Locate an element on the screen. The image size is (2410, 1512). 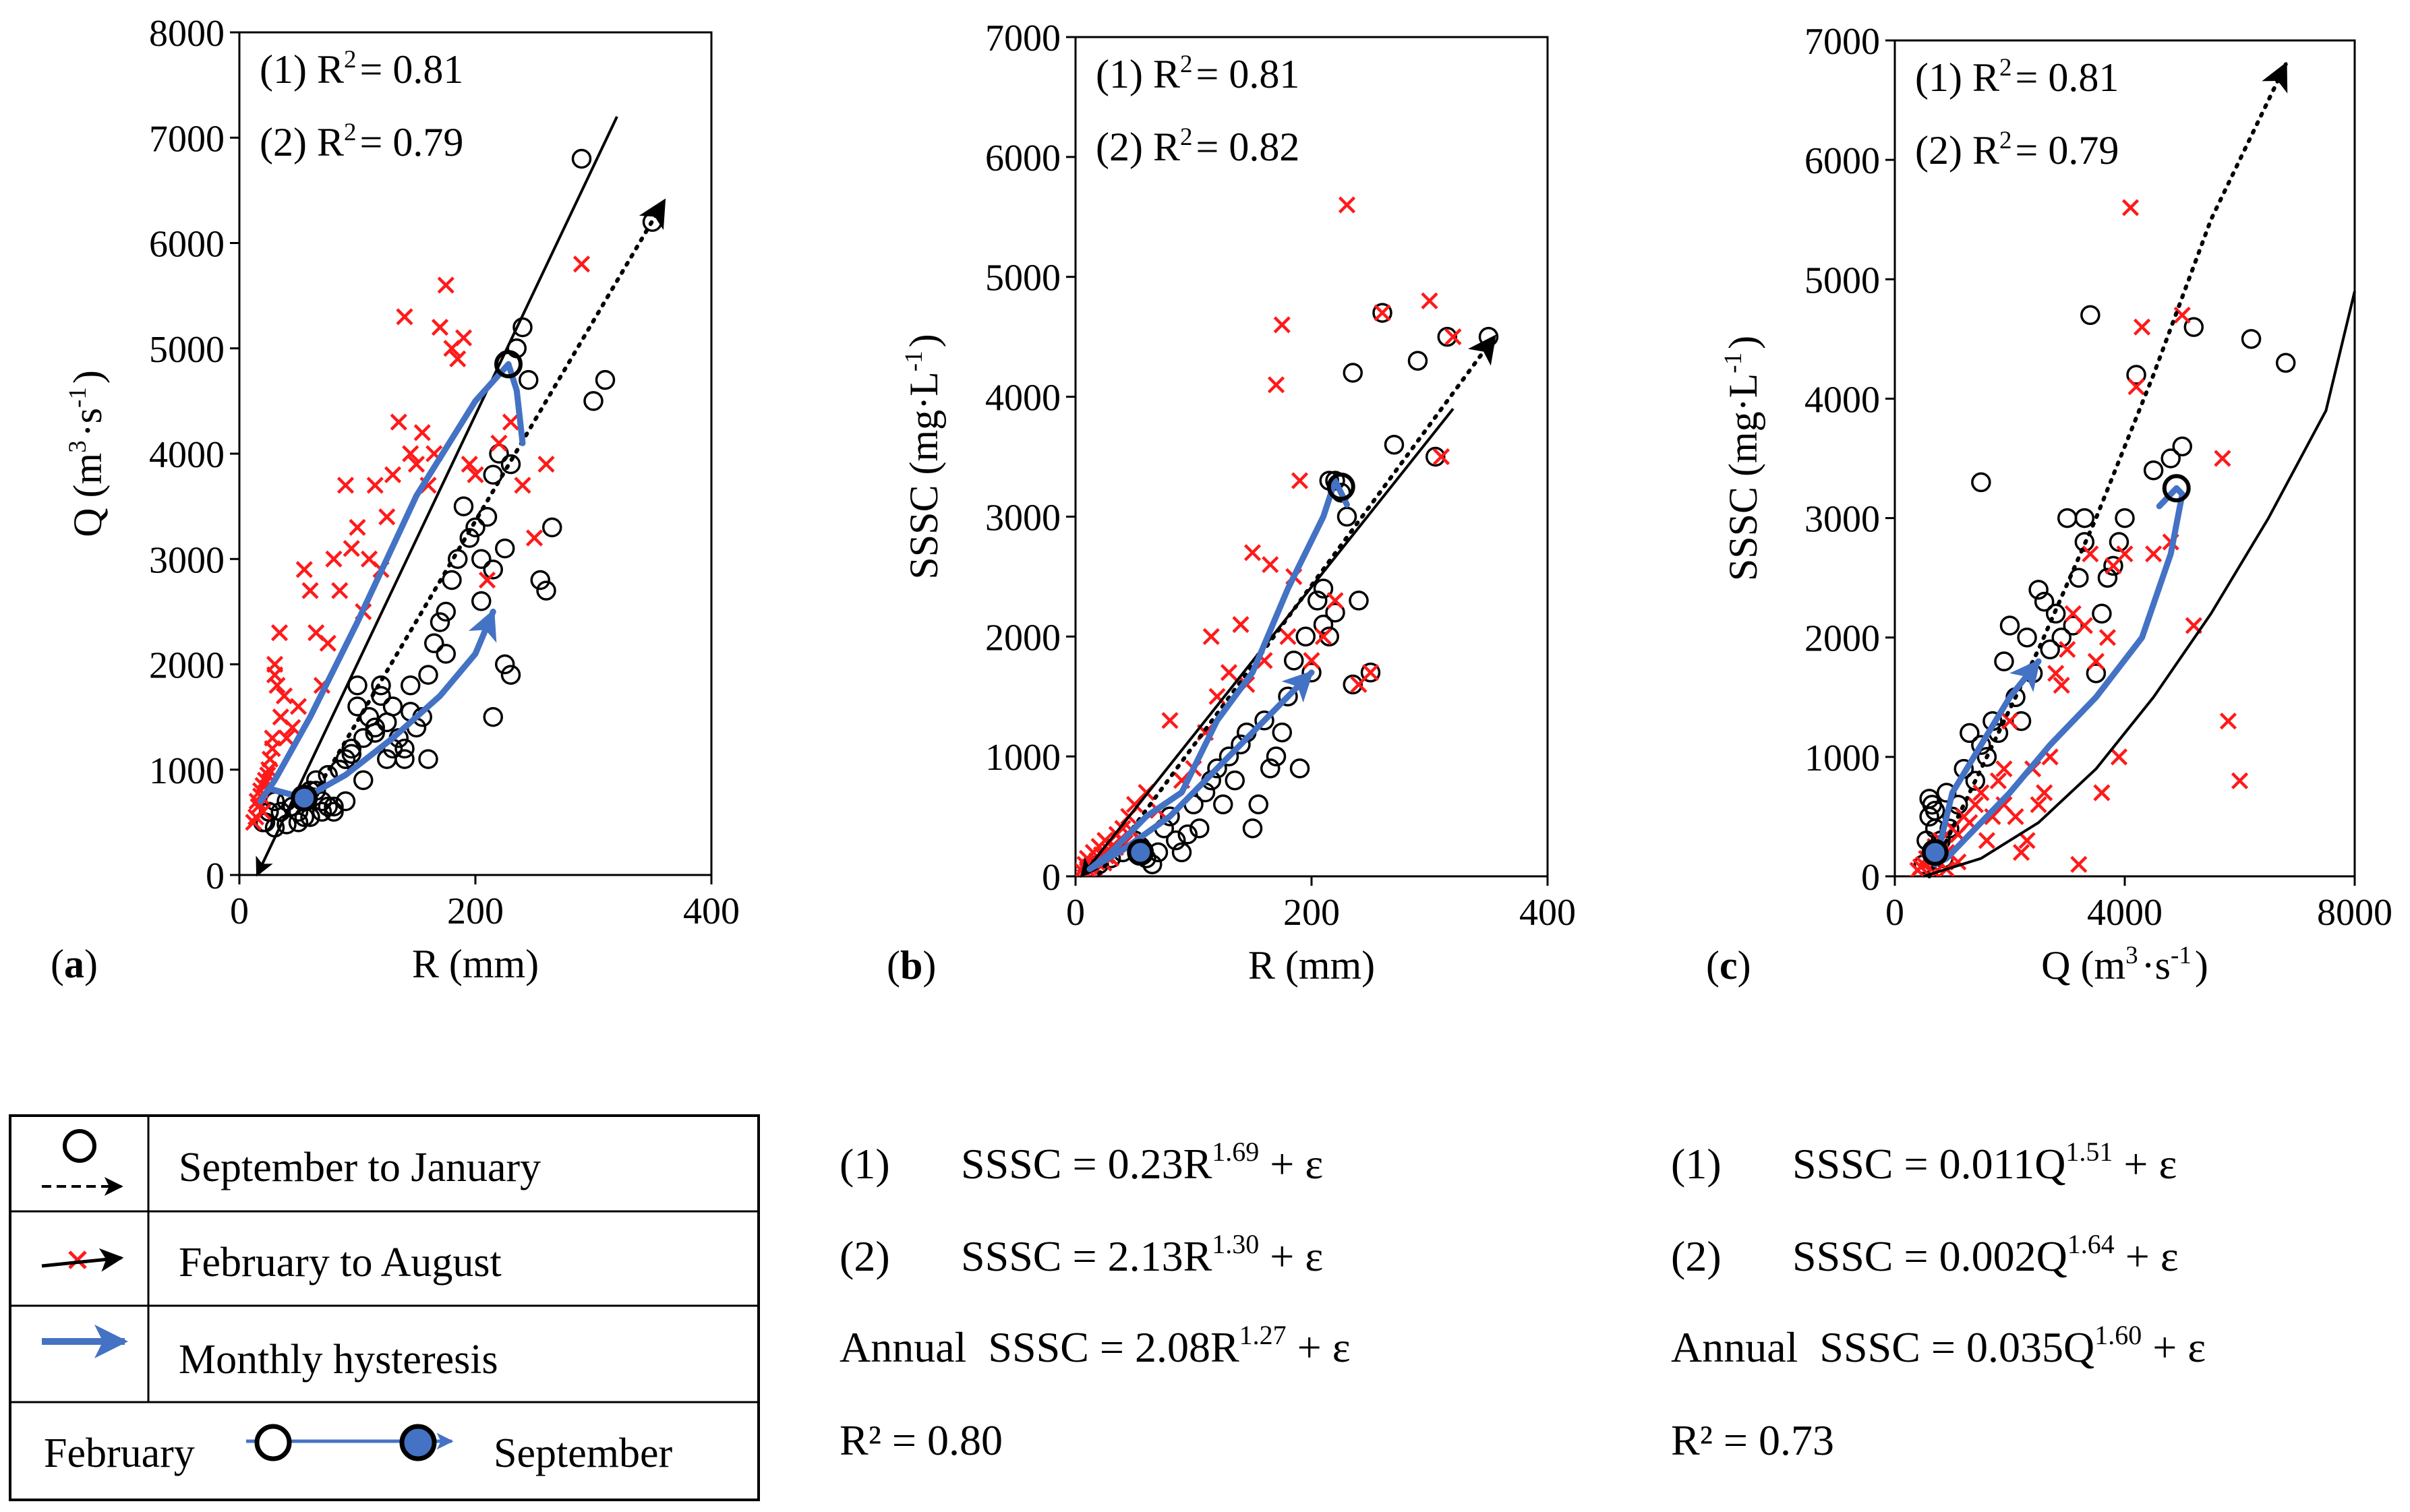
y-axis-label: SSSC (mg·L-1 ) is located at coordinates (1743, 458).